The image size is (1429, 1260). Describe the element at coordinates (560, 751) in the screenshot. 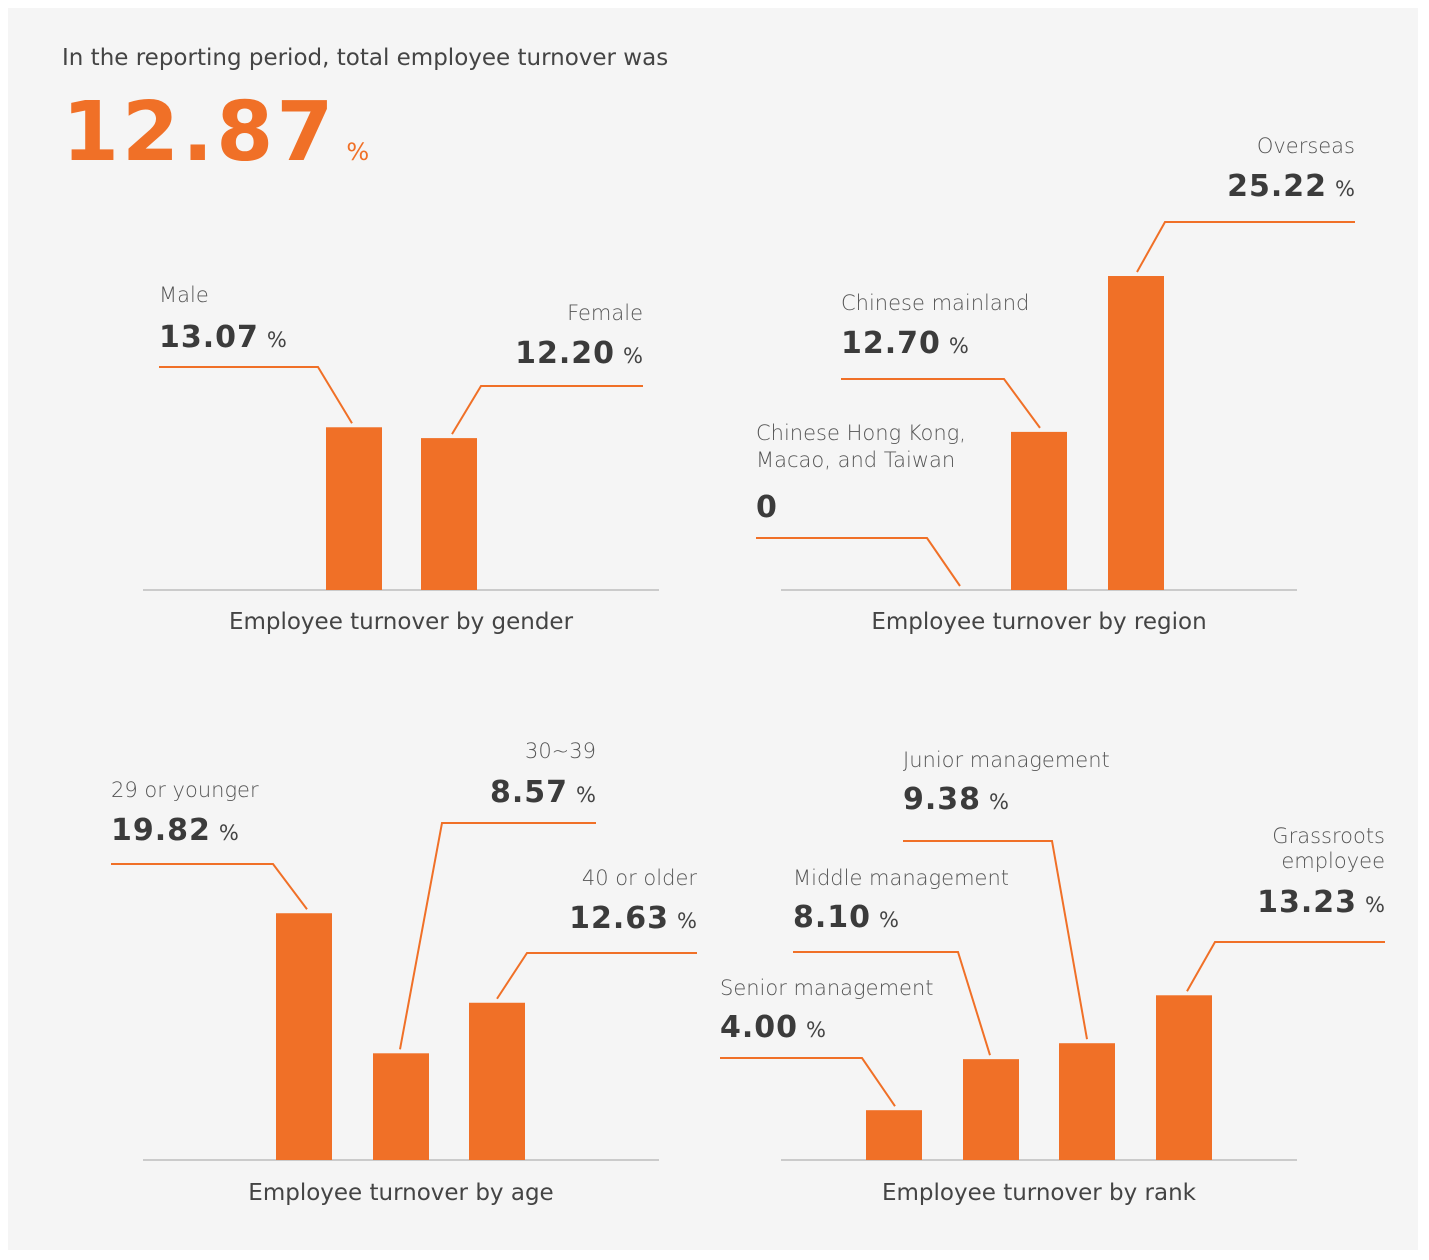

I see `category-label: 30~39` at that location.